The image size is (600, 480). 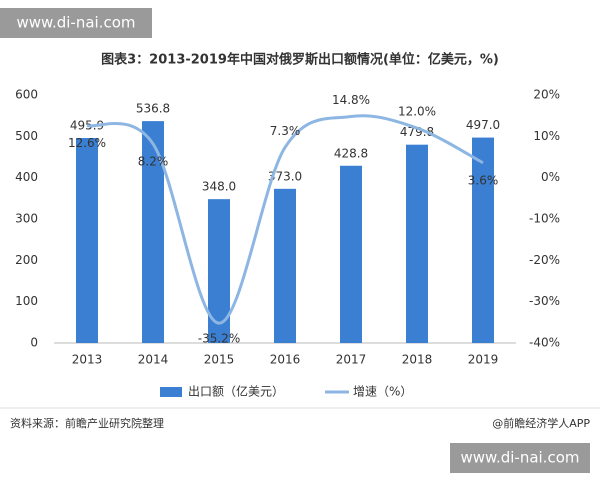 I want to click on bar-value-label: 428.8, so click(x=351, y=153).